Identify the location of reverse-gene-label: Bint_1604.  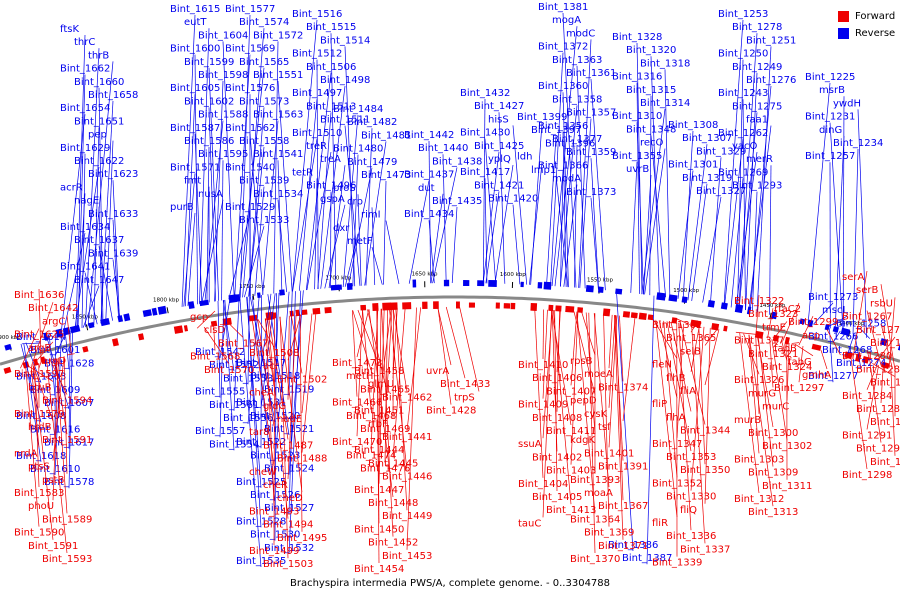
(223, 35).